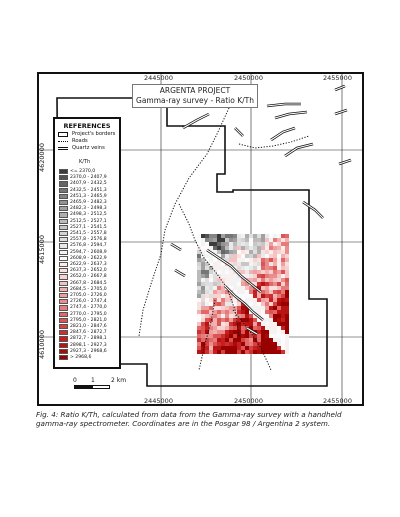 The image size is (400, 517). I want to click on ramp-label: 2576,8 - 2594,7, so click(88, 246).